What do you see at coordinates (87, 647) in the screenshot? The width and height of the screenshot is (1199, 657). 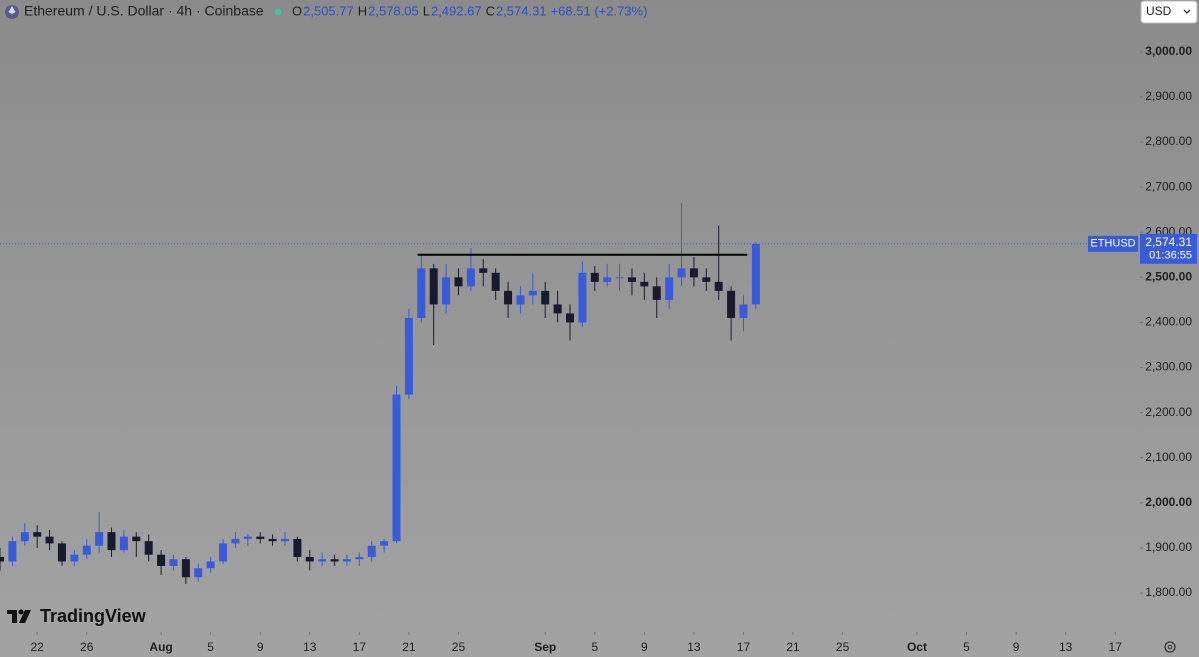 I see `x-tick-label: 26` at bounding box center [87, 647].